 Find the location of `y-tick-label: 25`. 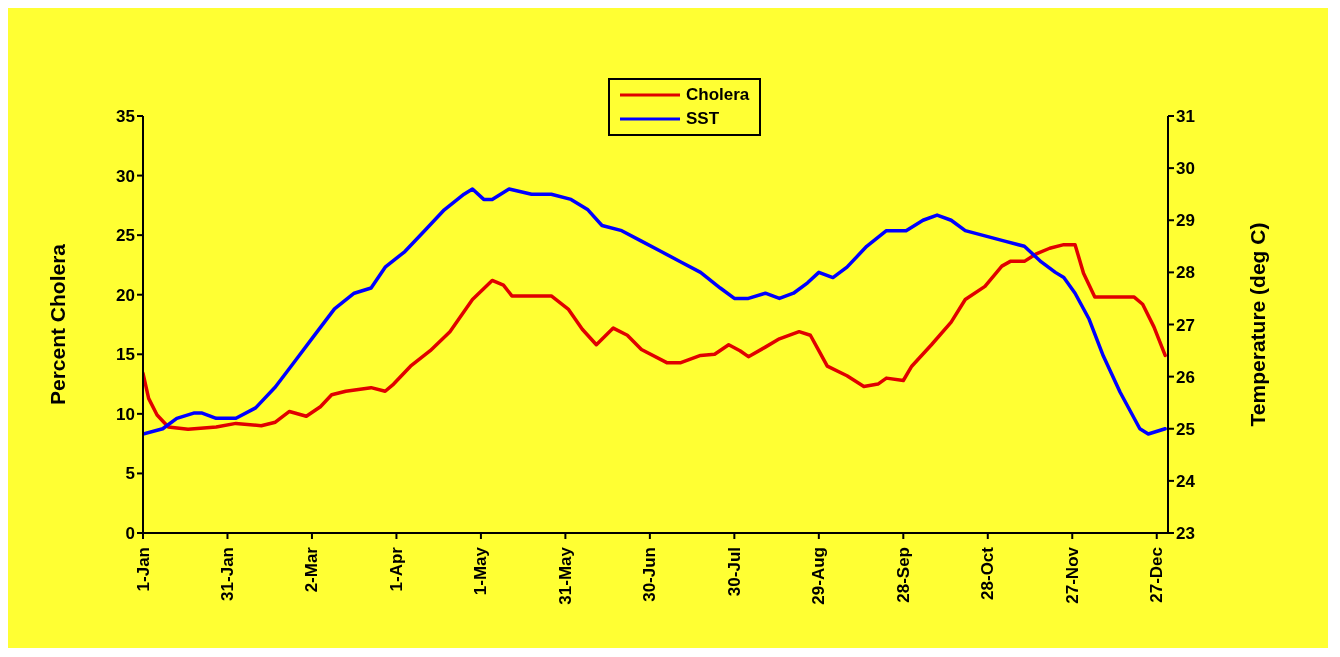

y-tick-label: 25 is located at coordinates (125, 236).